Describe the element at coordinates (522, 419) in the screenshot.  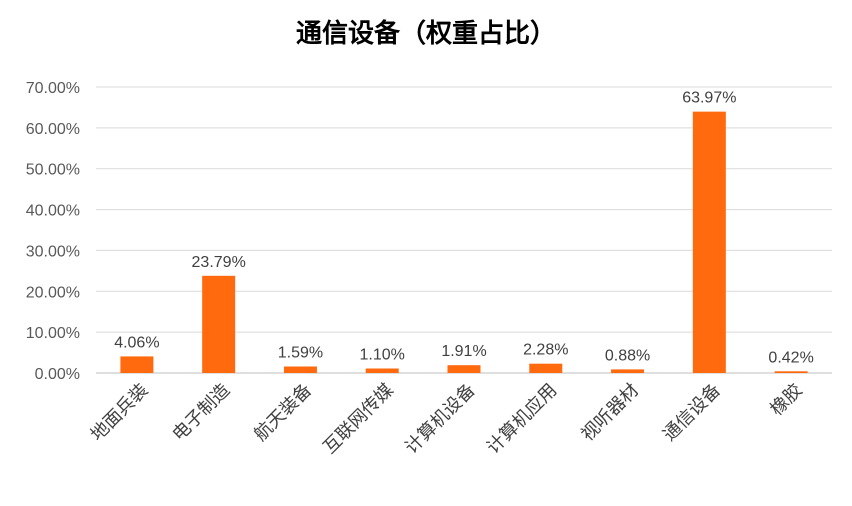
I see `x-tick-label: 计算机应用` at that location.